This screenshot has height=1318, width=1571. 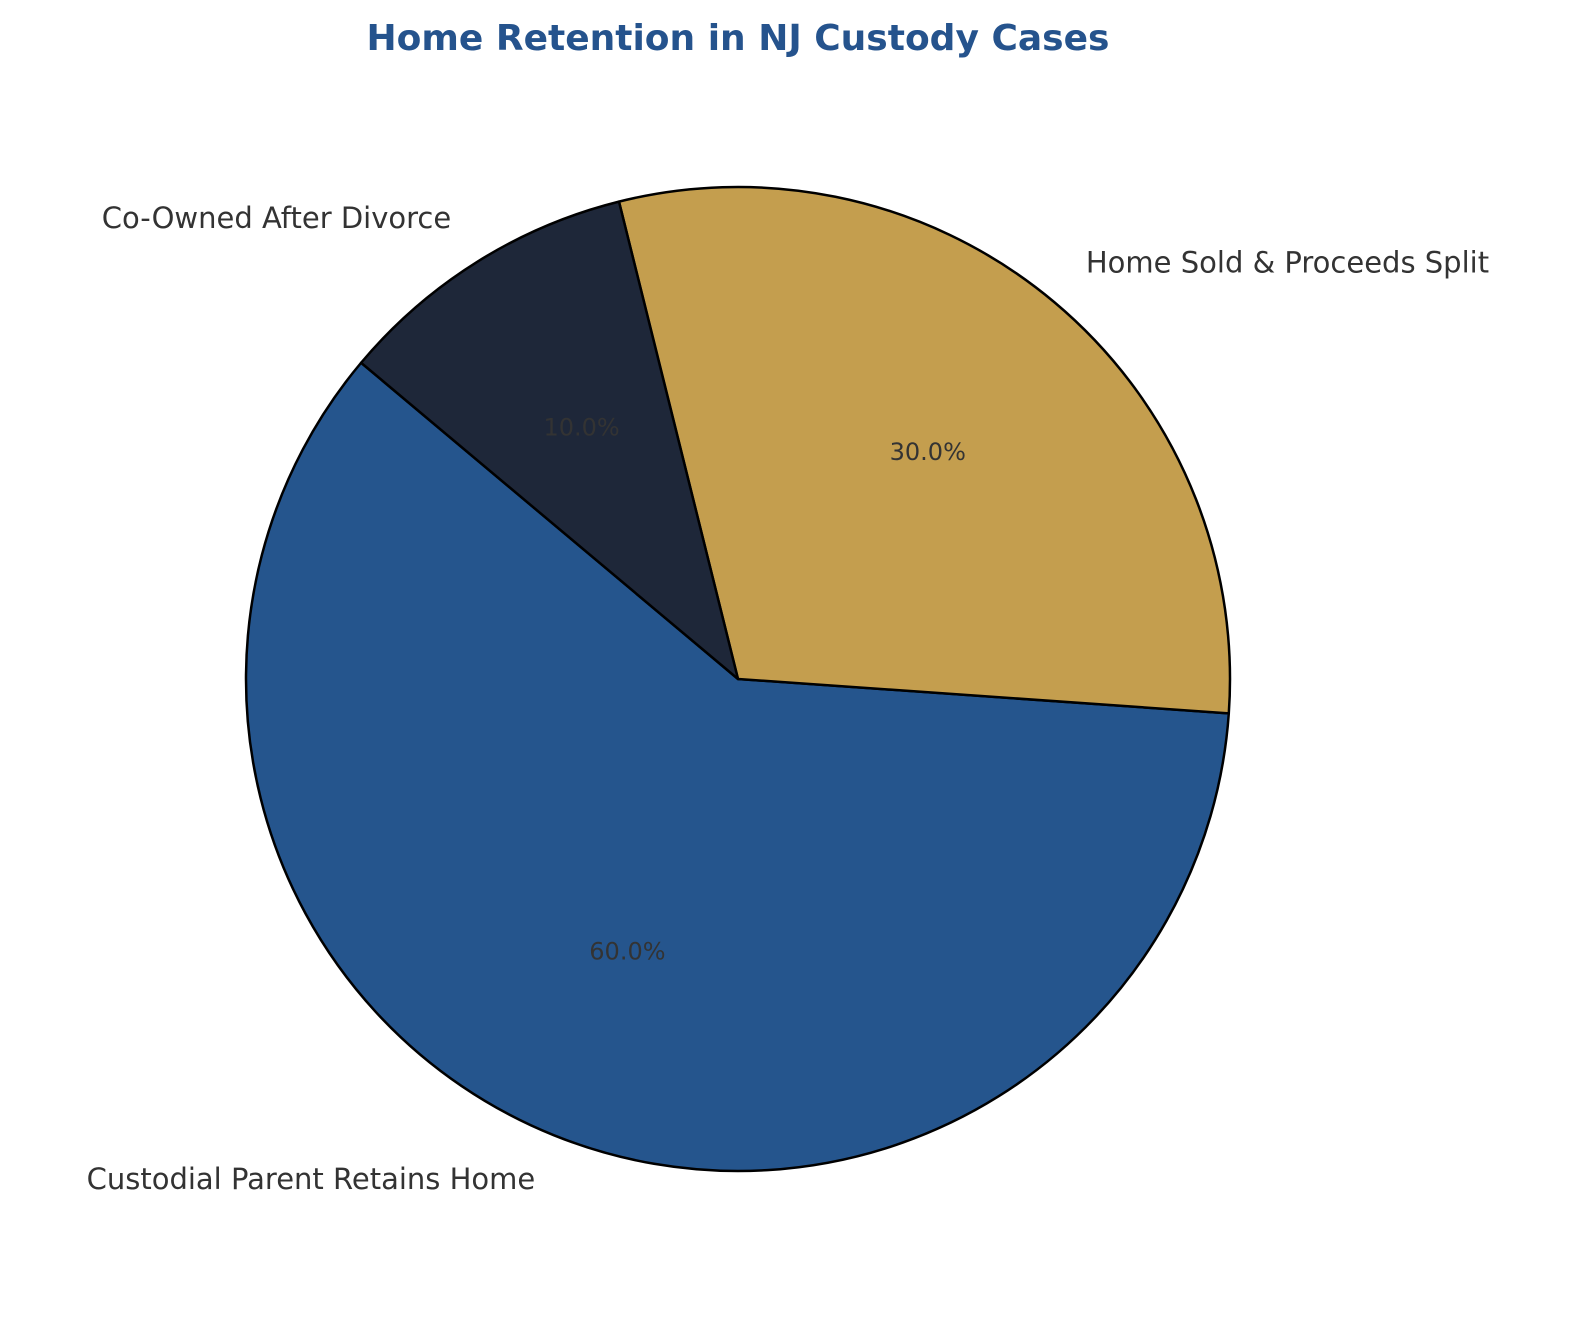 I want to click on slice-percent-co-owned-after-divorce: 10.0%, so click(x=581, y=428).